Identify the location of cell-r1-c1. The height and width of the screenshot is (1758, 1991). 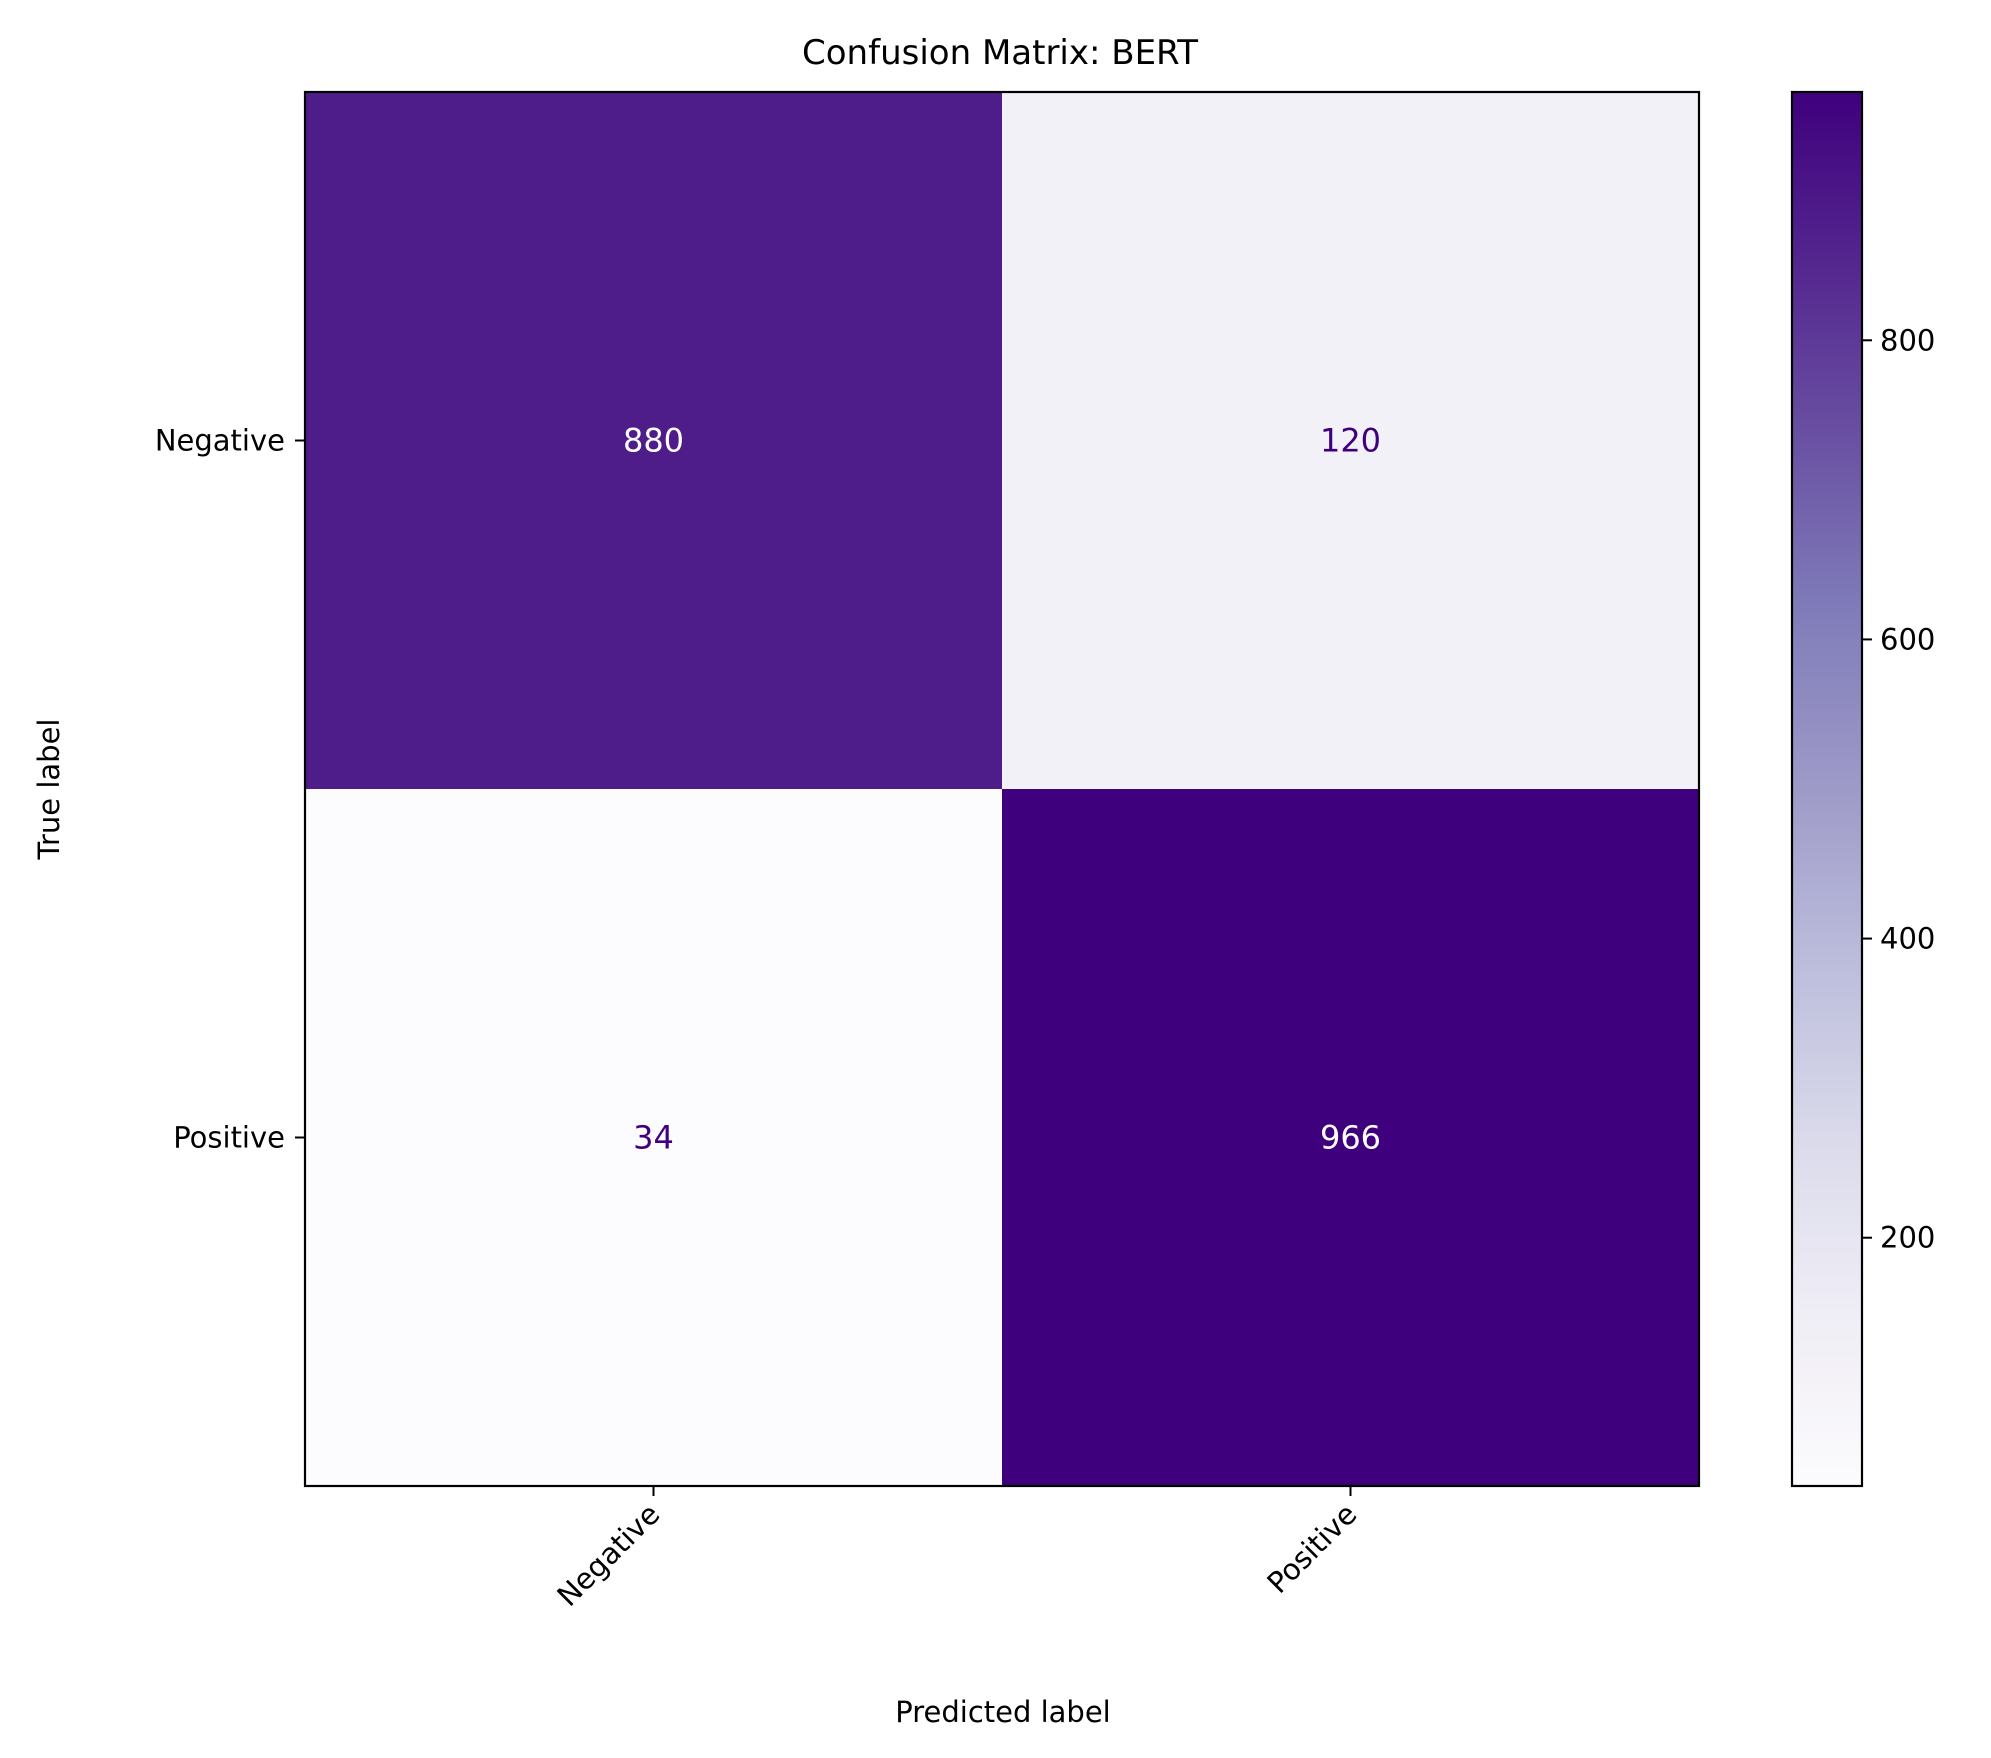
(1351, 1138).